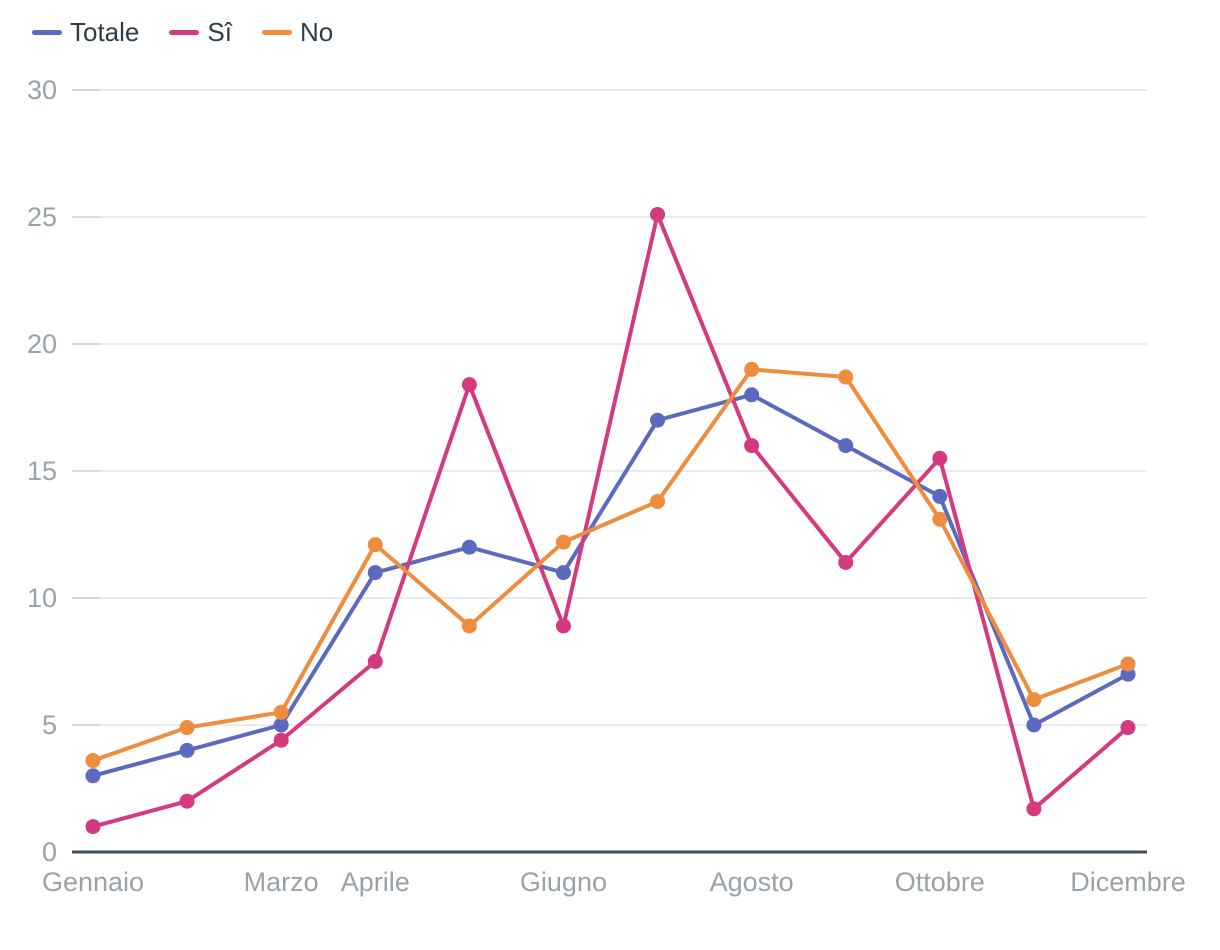  Describe the element at coordinates (846, 377) in the screenshot. I see `data-point-no-settembre` at that location.